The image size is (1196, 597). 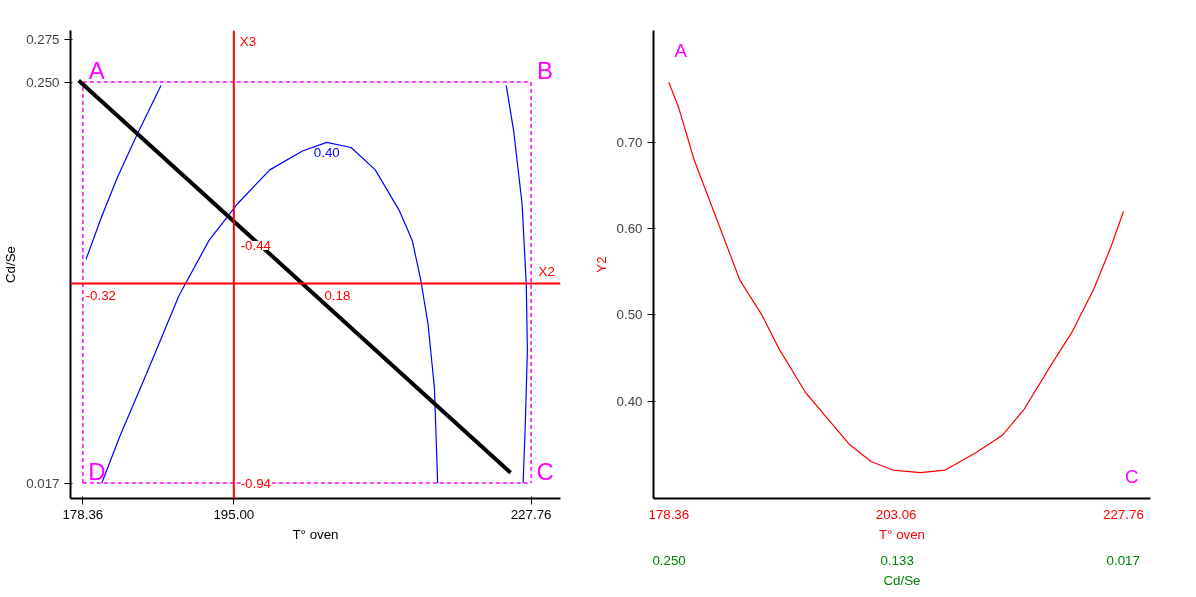 I want to click on annotation: 0.40, so click(x=326, y=152).